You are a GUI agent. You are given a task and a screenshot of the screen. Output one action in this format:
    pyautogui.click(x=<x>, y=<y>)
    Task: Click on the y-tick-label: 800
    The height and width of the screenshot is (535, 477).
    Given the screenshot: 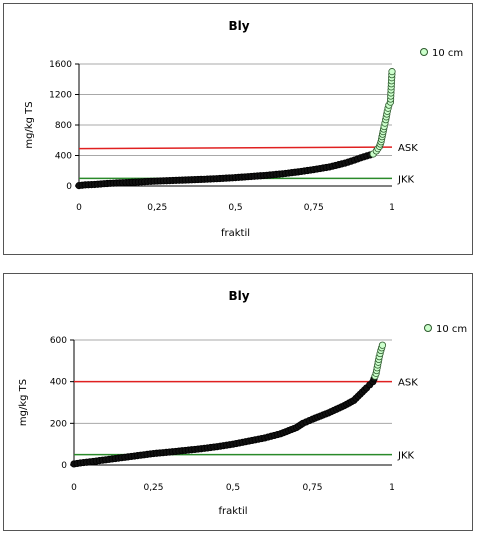 What is the action you would take?
    pyautogui.click(x=63, y=126)
    